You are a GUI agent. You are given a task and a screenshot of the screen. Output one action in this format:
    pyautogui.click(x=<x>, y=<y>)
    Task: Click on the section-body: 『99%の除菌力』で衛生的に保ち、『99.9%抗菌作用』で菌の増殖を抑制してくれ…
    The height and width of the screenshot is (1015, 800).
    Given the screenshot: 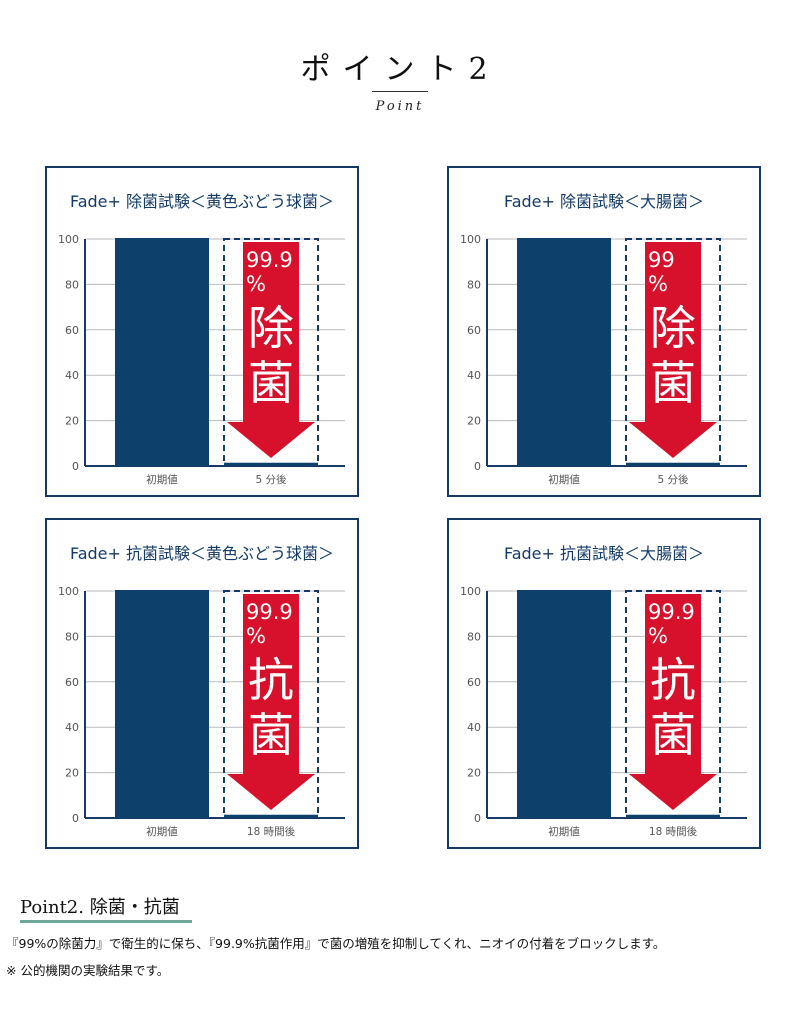 What is the action you would take?
    pyautogui.click(x=336, y=943)
    